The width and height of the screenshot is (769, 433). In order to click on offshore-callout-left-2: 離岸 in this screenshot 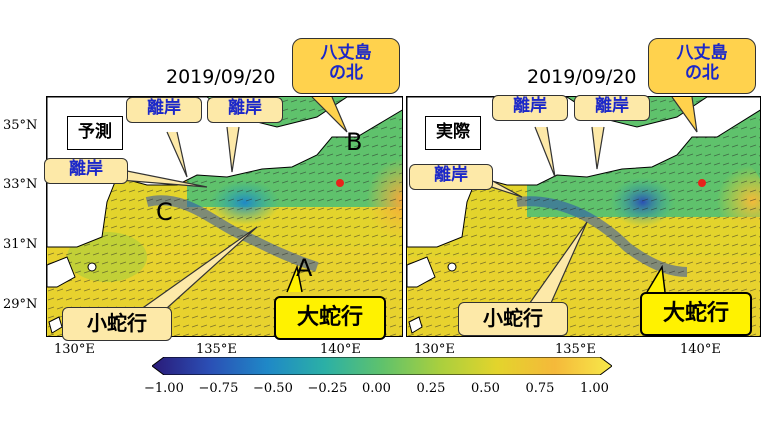, I will do `click(245, 110)`.